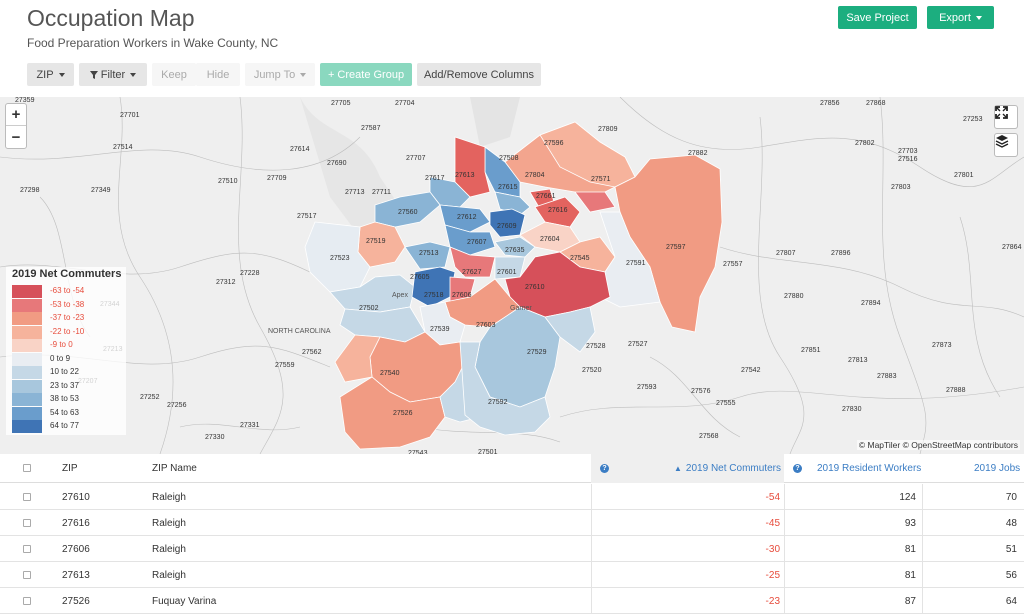 This screenshot has width=1024, height=614. What do you see at coordinates (512, 523) in the screenshot?
I see `table-row: 27616 Raleigh -45 93 48` at bounding box center [512, 523].